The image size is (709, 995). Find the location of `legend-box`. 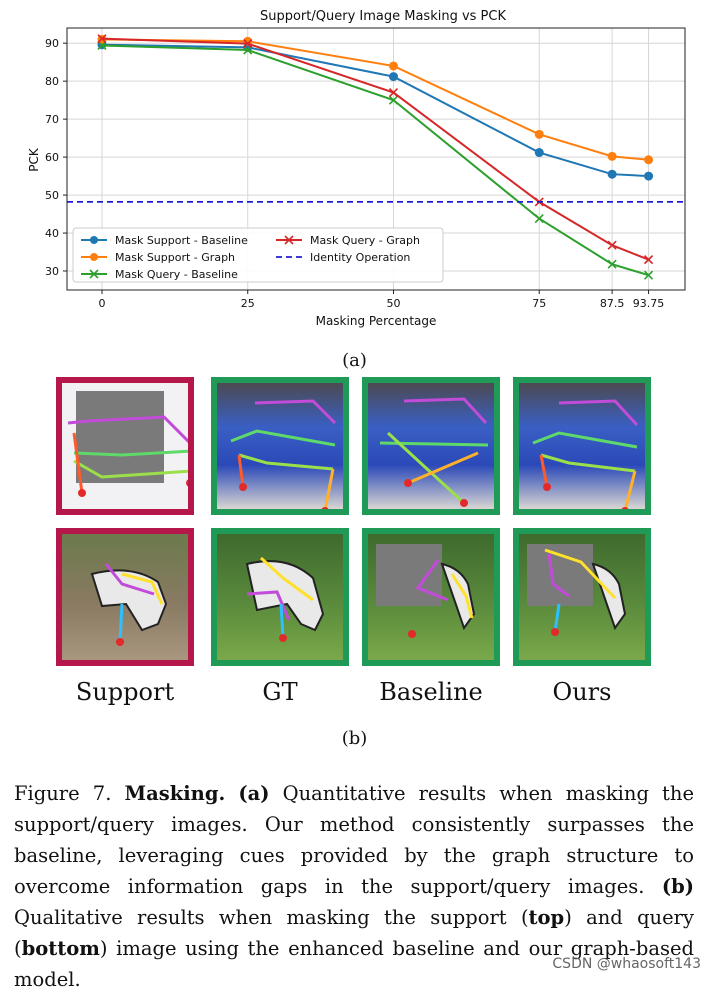

legend-box is located at coordinates (258, 255).